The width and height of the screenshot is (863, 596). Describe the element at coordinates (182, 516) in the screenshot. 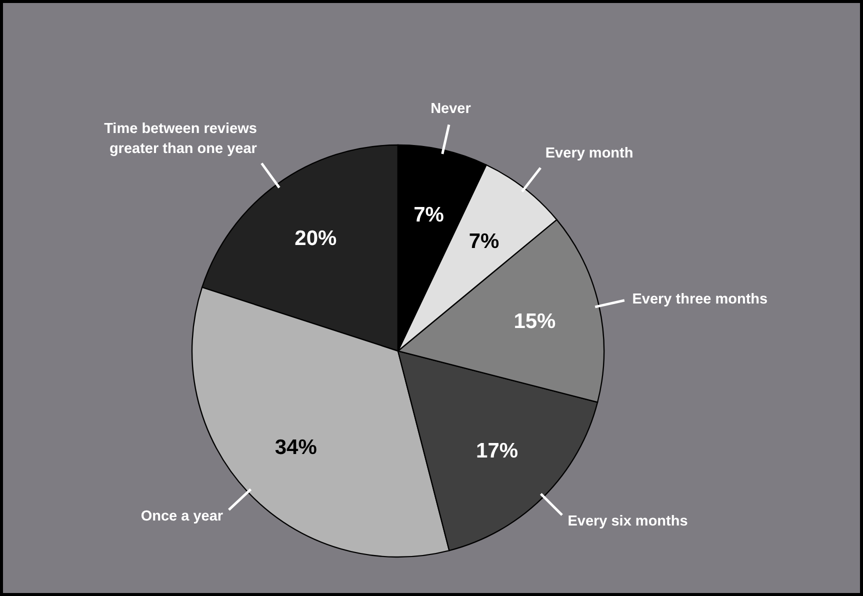

I see `slice-label: Once a year` at that location.